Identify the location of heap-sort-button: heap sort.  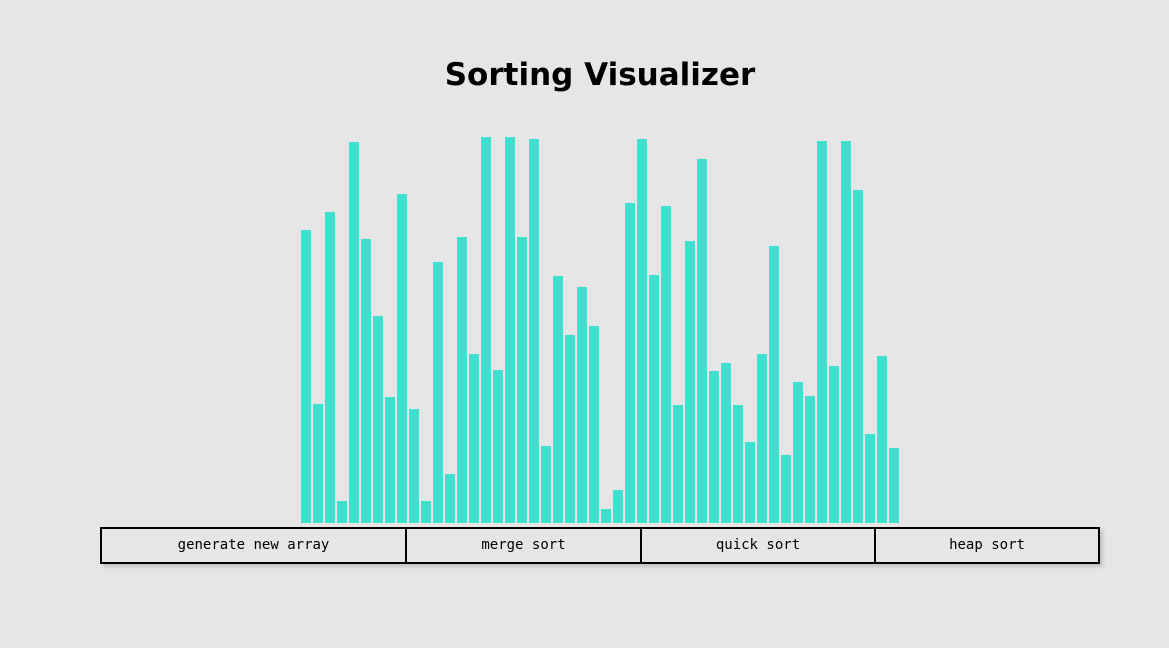
(986, 545).